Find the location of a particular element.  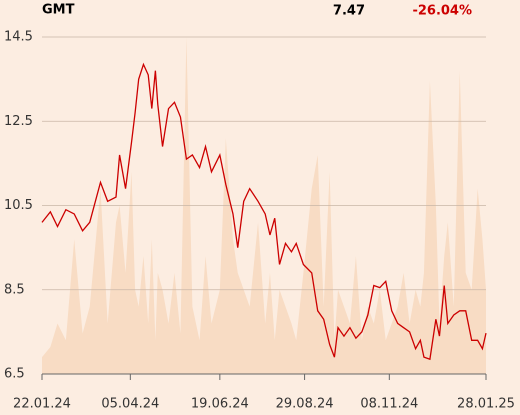

y-tick-label: 12.5 is located at coordinates (18, 121).